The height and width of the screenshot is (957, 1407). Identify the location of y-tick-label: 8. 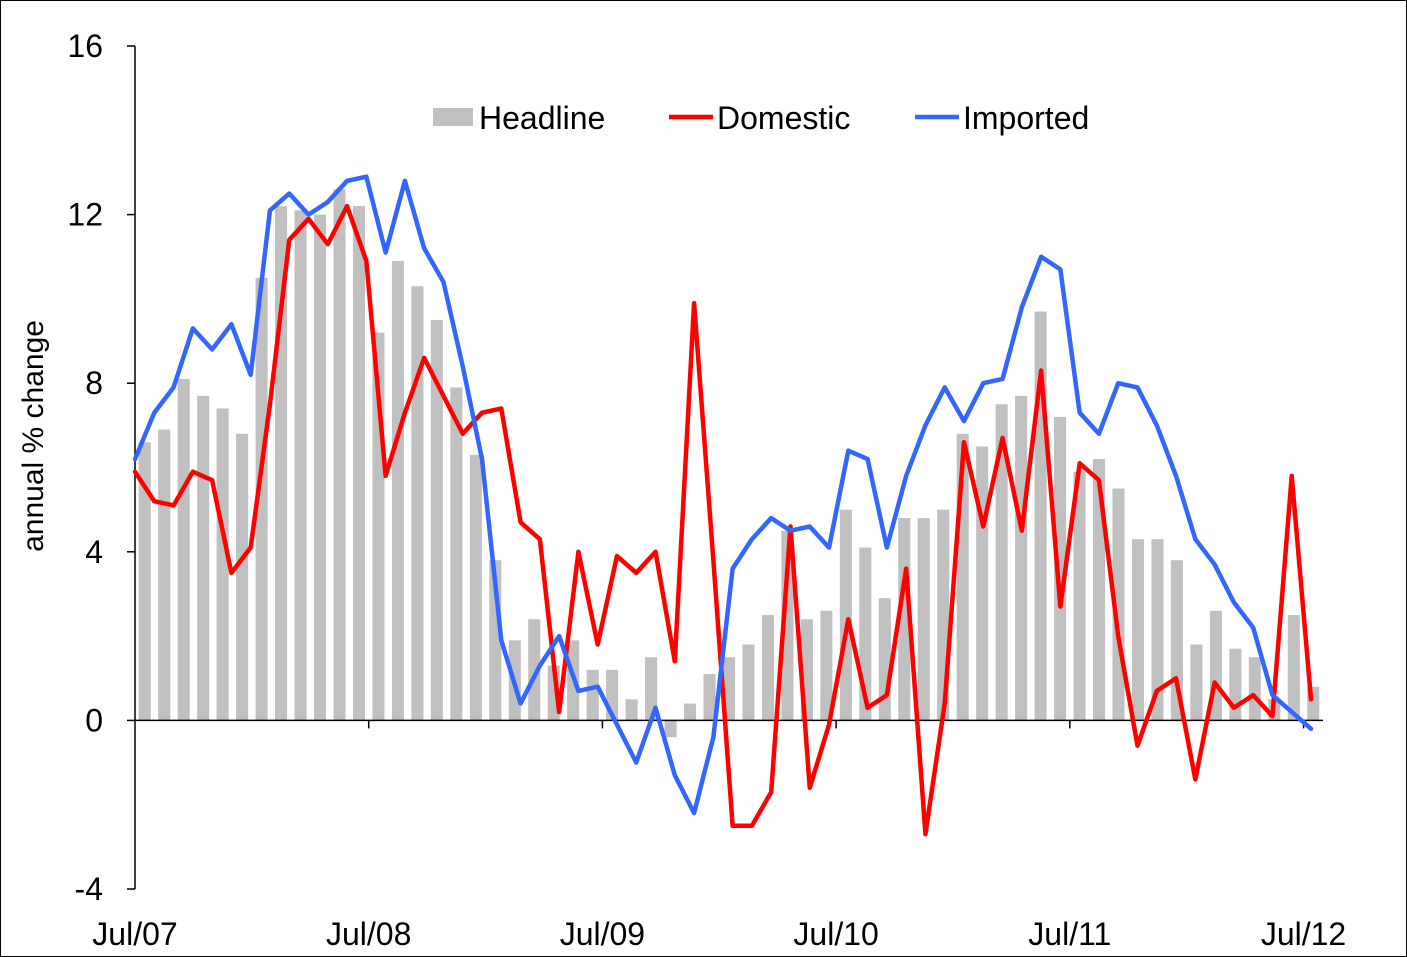
(94, 383).